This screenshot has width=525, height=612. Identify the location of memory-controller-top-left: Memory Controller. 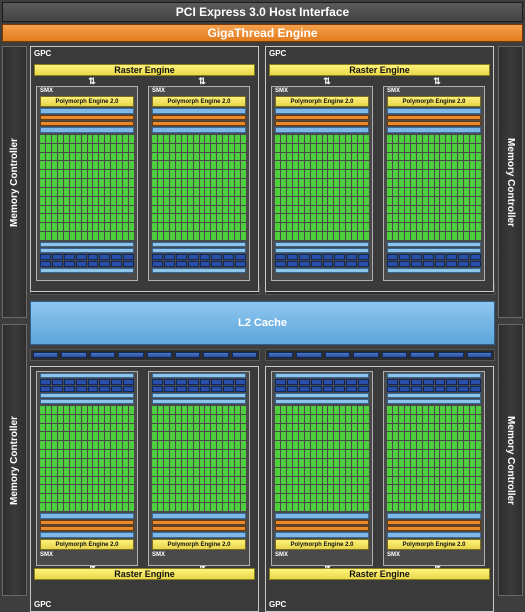
(14, 182).